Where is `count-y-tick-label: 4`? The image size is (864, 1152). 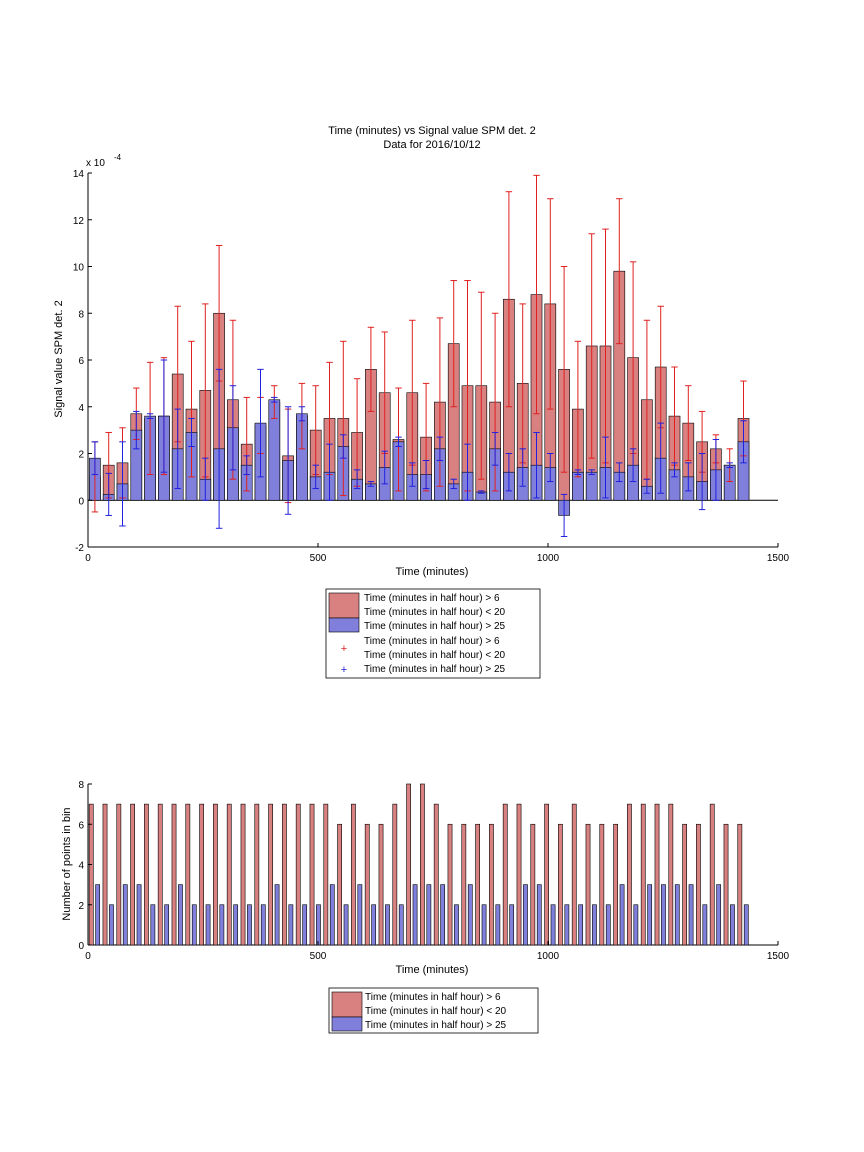
count-y-tick-label: 4 is located at coordinates (81, 866).